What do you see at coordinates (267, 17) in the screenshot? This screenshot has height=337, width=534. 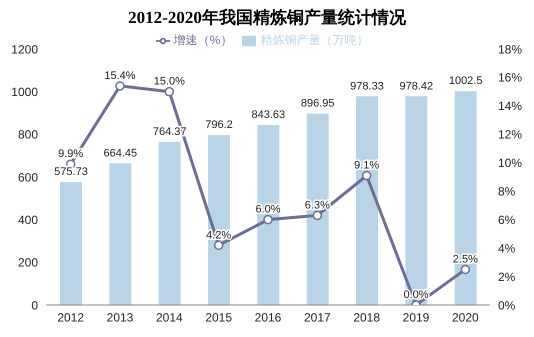 I see `chart-title: 2012-2020年我国精炼铜产量统计情况` at bounding box center [267, 17].